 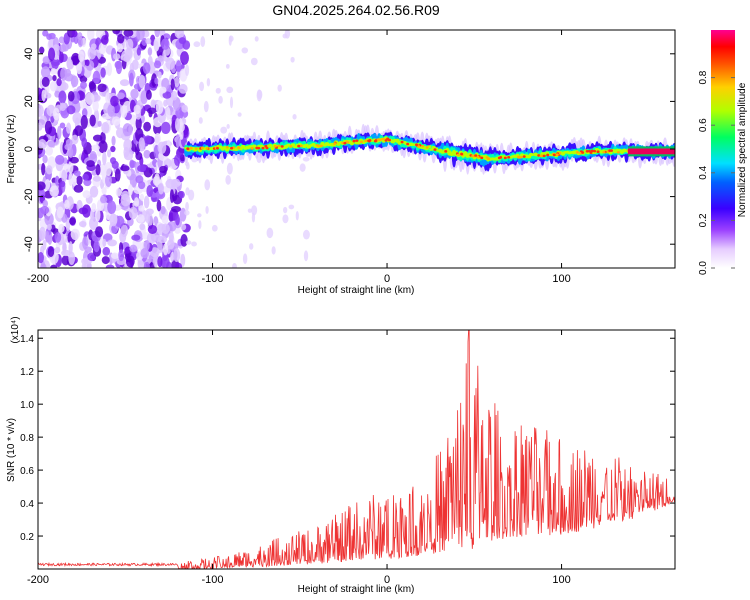 What do you see at coordinates (651, 155) in the screenshot?
I see `signal-tail-edge` at bounding box center [651, 155].